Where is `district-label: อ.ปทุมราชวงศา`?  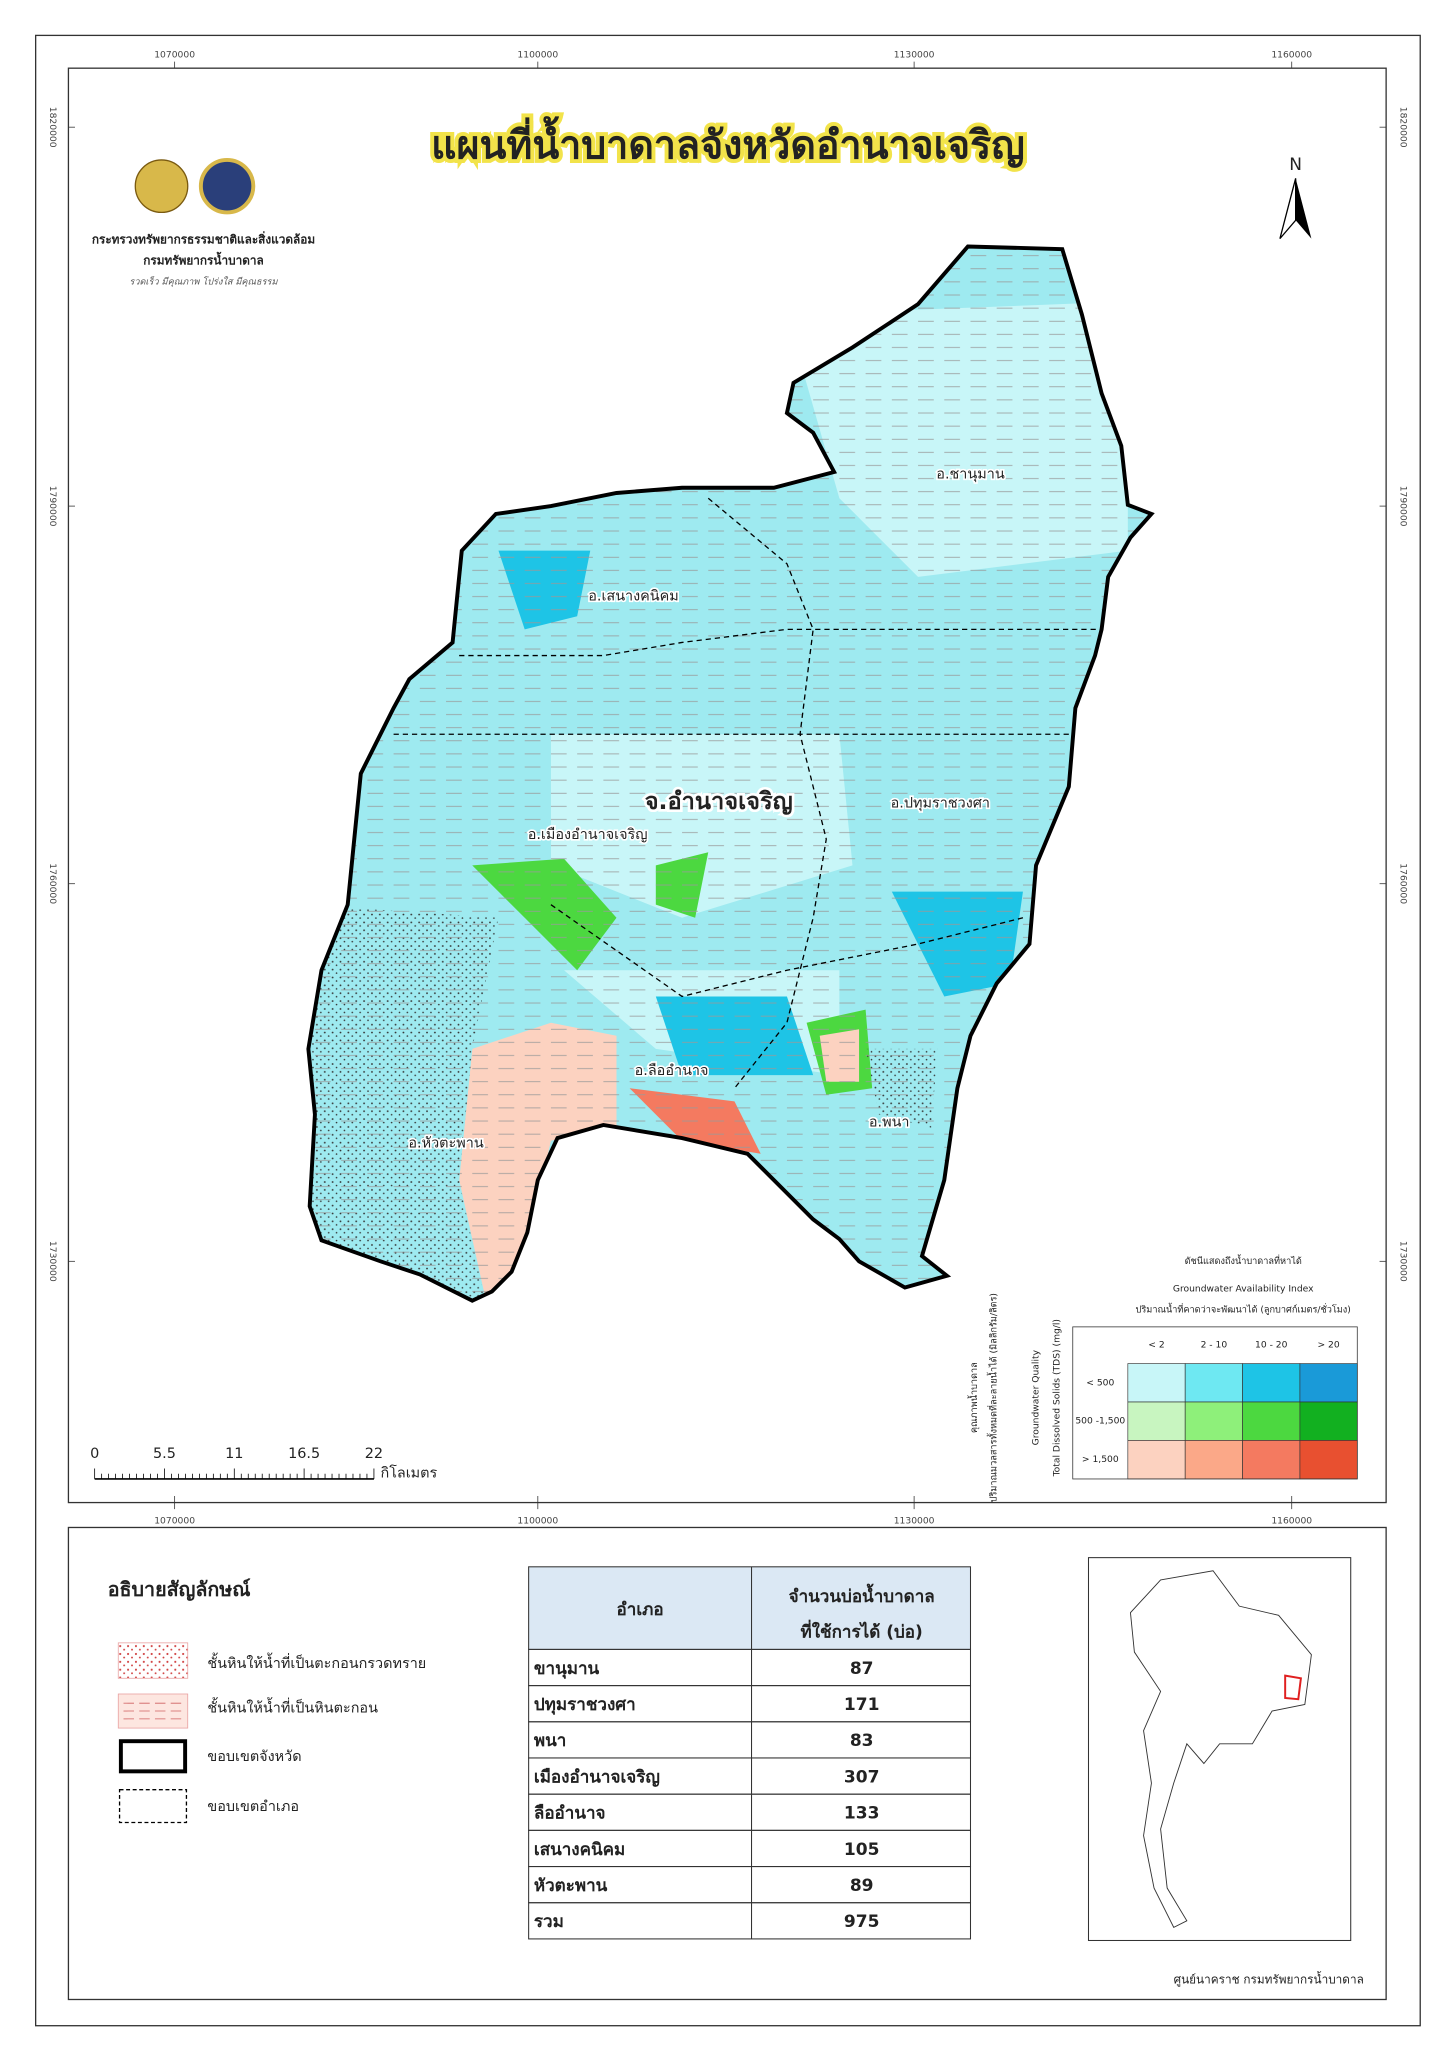 district-label: อ.ปทุมราชวงศา is located at coordinates (940, 804).